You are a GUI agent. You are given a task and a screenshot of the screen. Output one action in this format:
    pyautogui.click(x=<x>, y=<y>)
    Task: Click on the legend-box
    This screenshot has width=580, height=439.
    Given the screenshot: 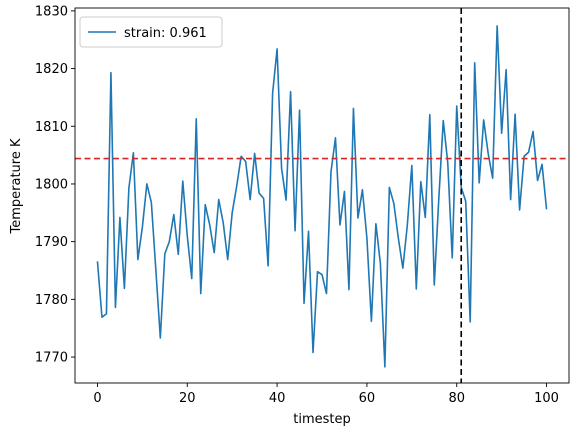 What is the action you would take?
    pyautogui.click(x=151, y=32)
    